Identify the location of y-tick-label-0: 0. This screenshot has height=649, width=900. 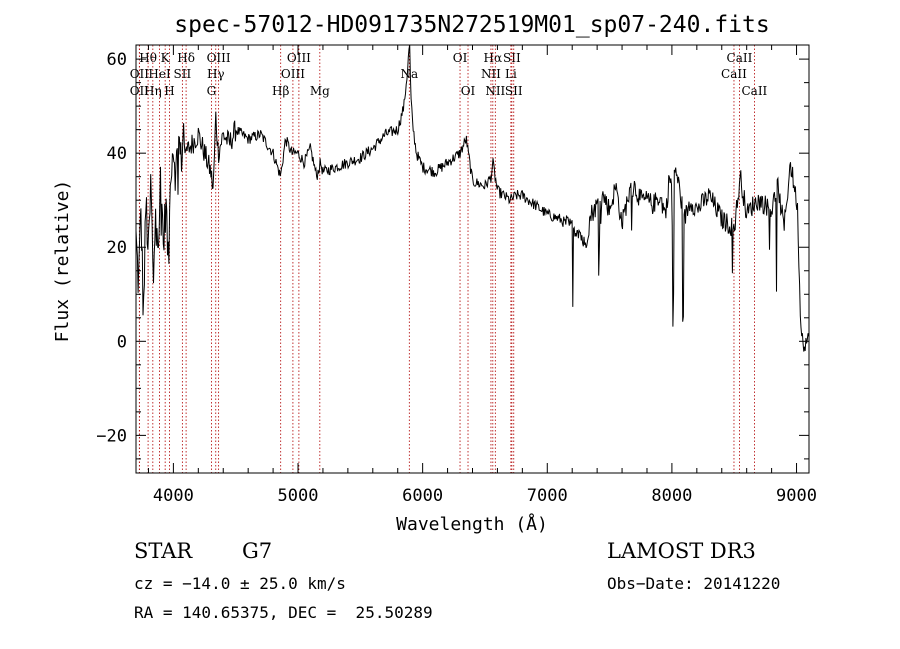
(122, 342).